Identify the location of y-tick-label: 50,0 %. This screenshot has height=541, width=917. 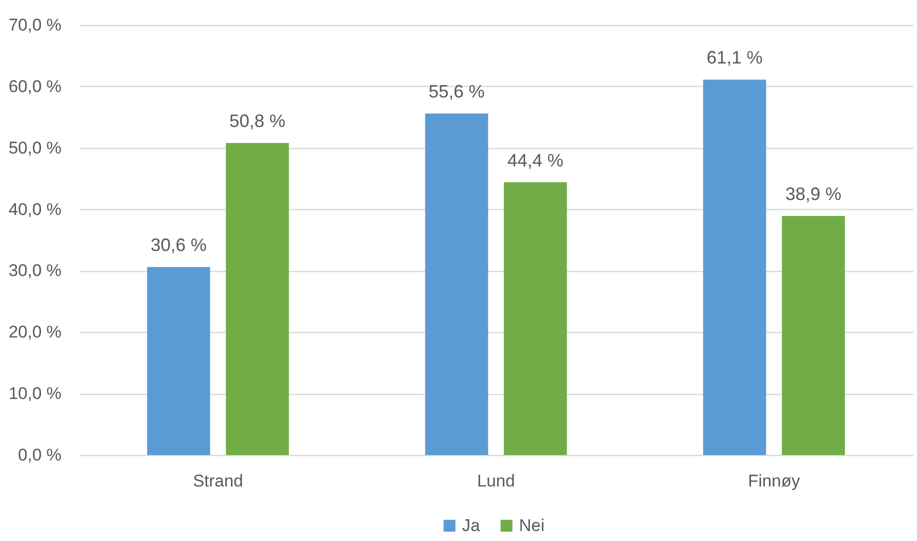
(35, 148).